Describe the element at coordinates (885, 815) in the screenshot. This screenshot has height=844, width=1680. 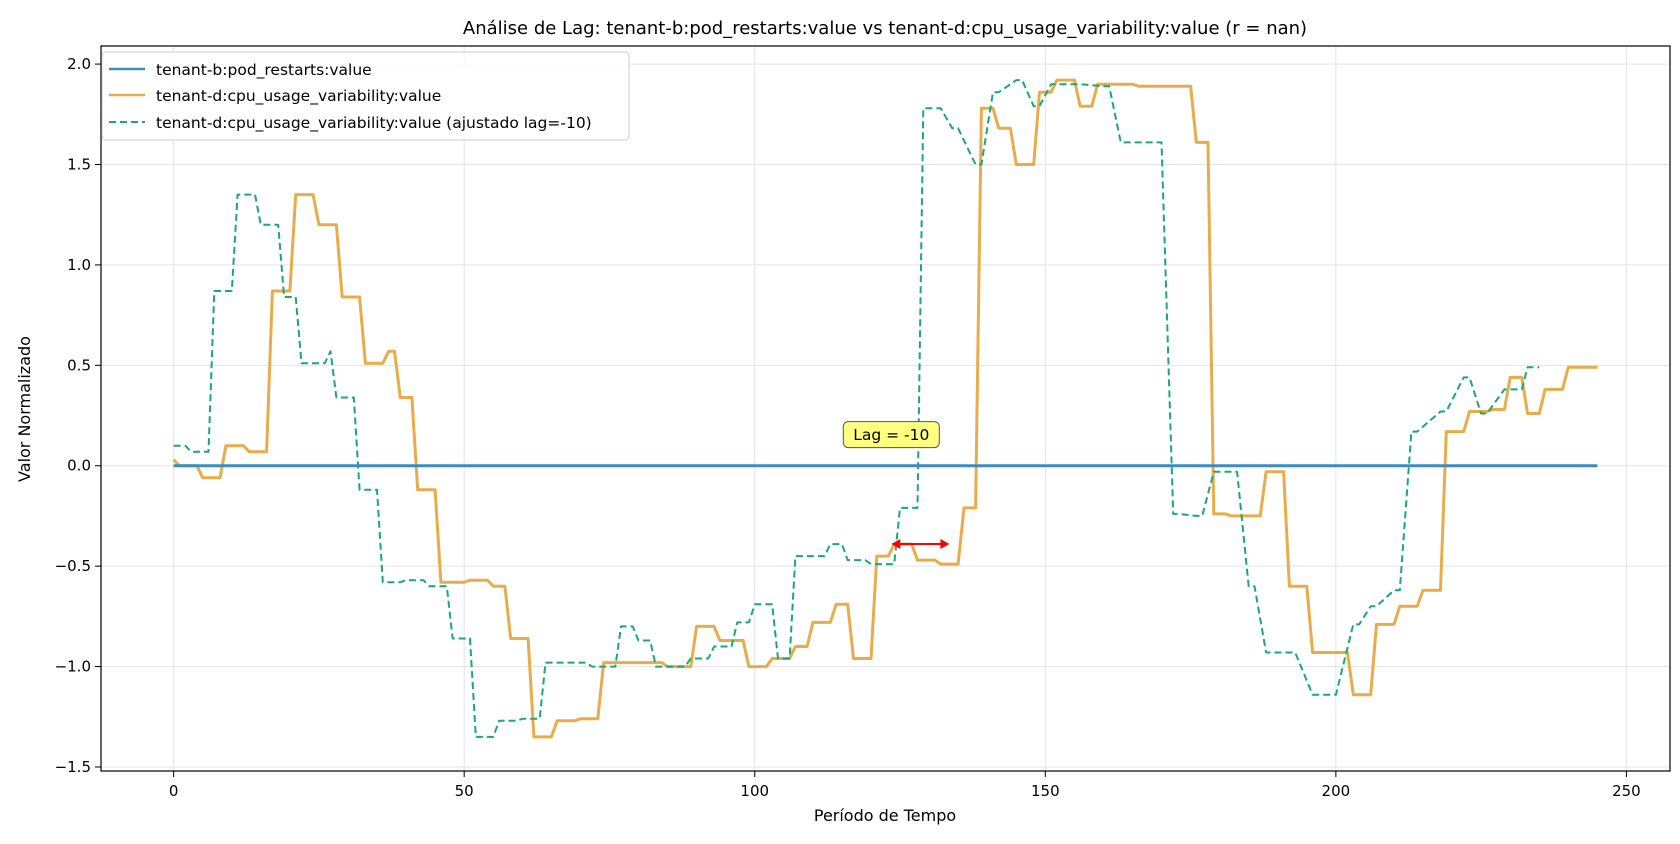
I see `x-axis-label: Período de Tempo` at that location.